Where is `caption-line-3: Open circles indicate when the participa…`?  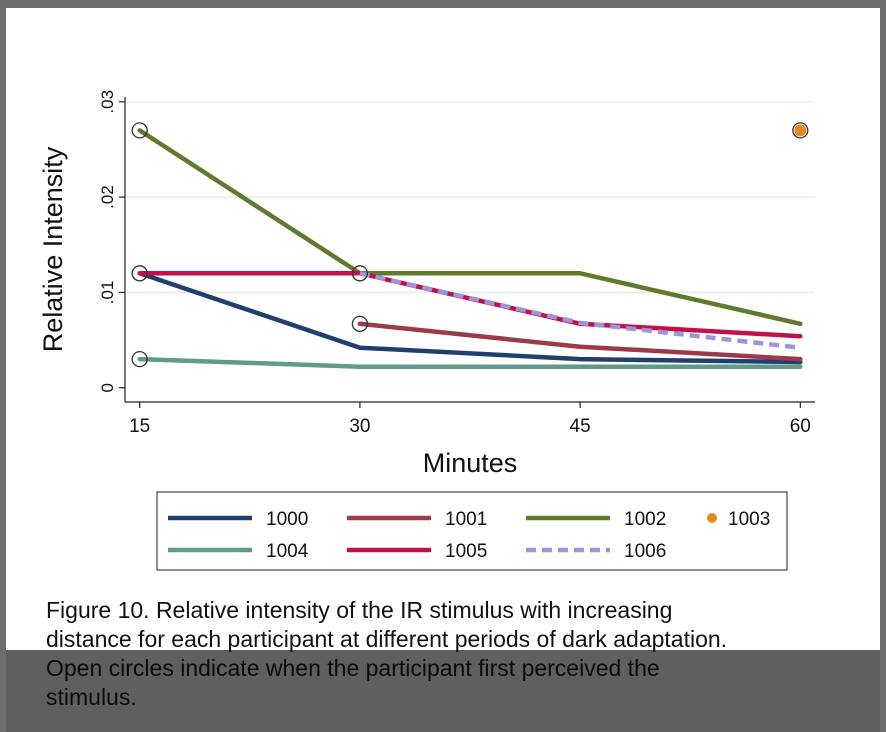 caption-line-3: Open circles indicate when the participa… is located at coordinates (353, 668).